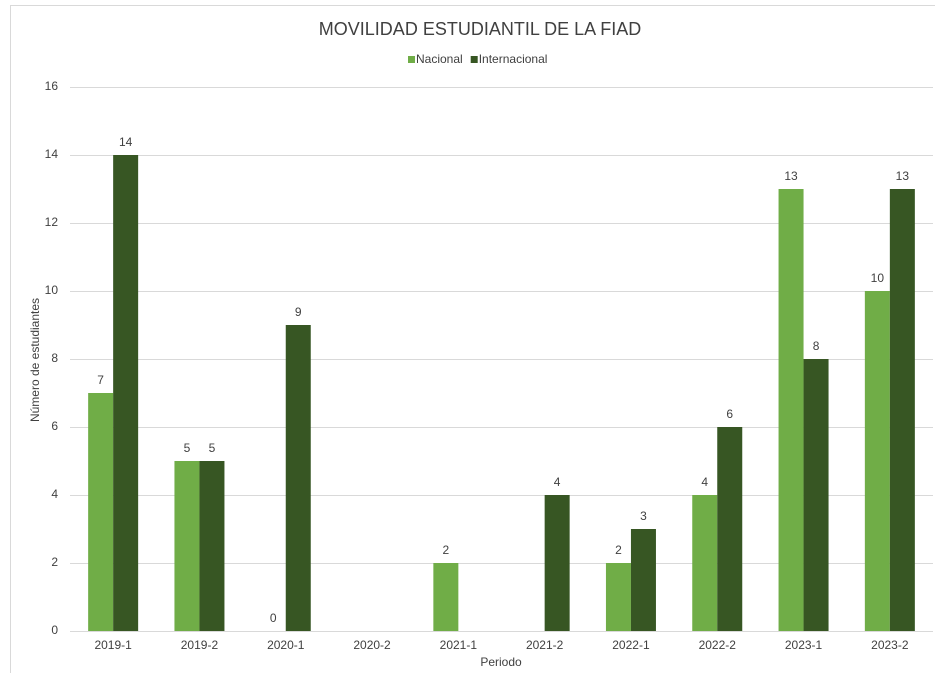 This screenshot has height=673, width=935. I want to click on data-label: 6, so click(729, 414).